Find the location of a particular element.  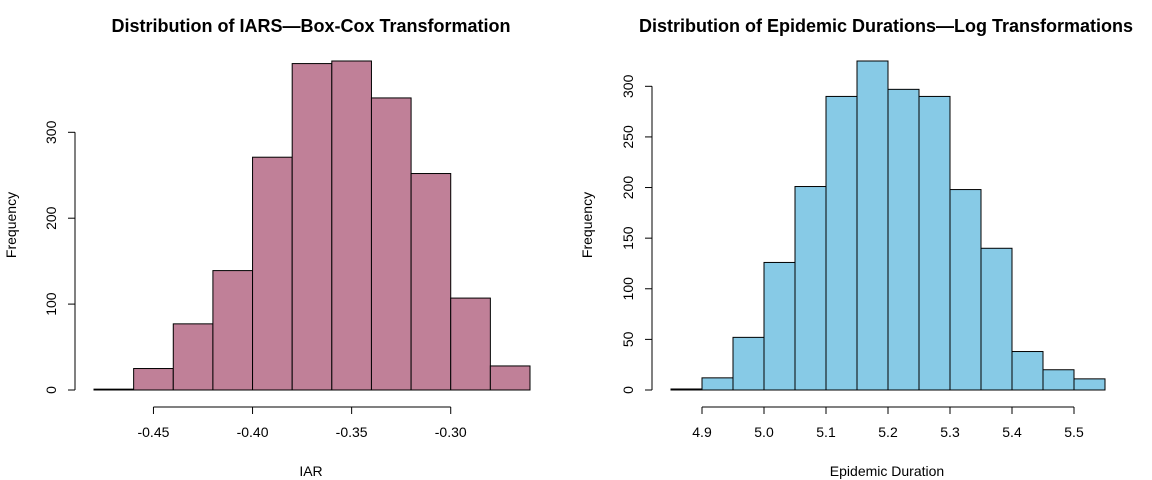

iar-x-tick-label-3: -0.30 is located at coordinates (451, 432).